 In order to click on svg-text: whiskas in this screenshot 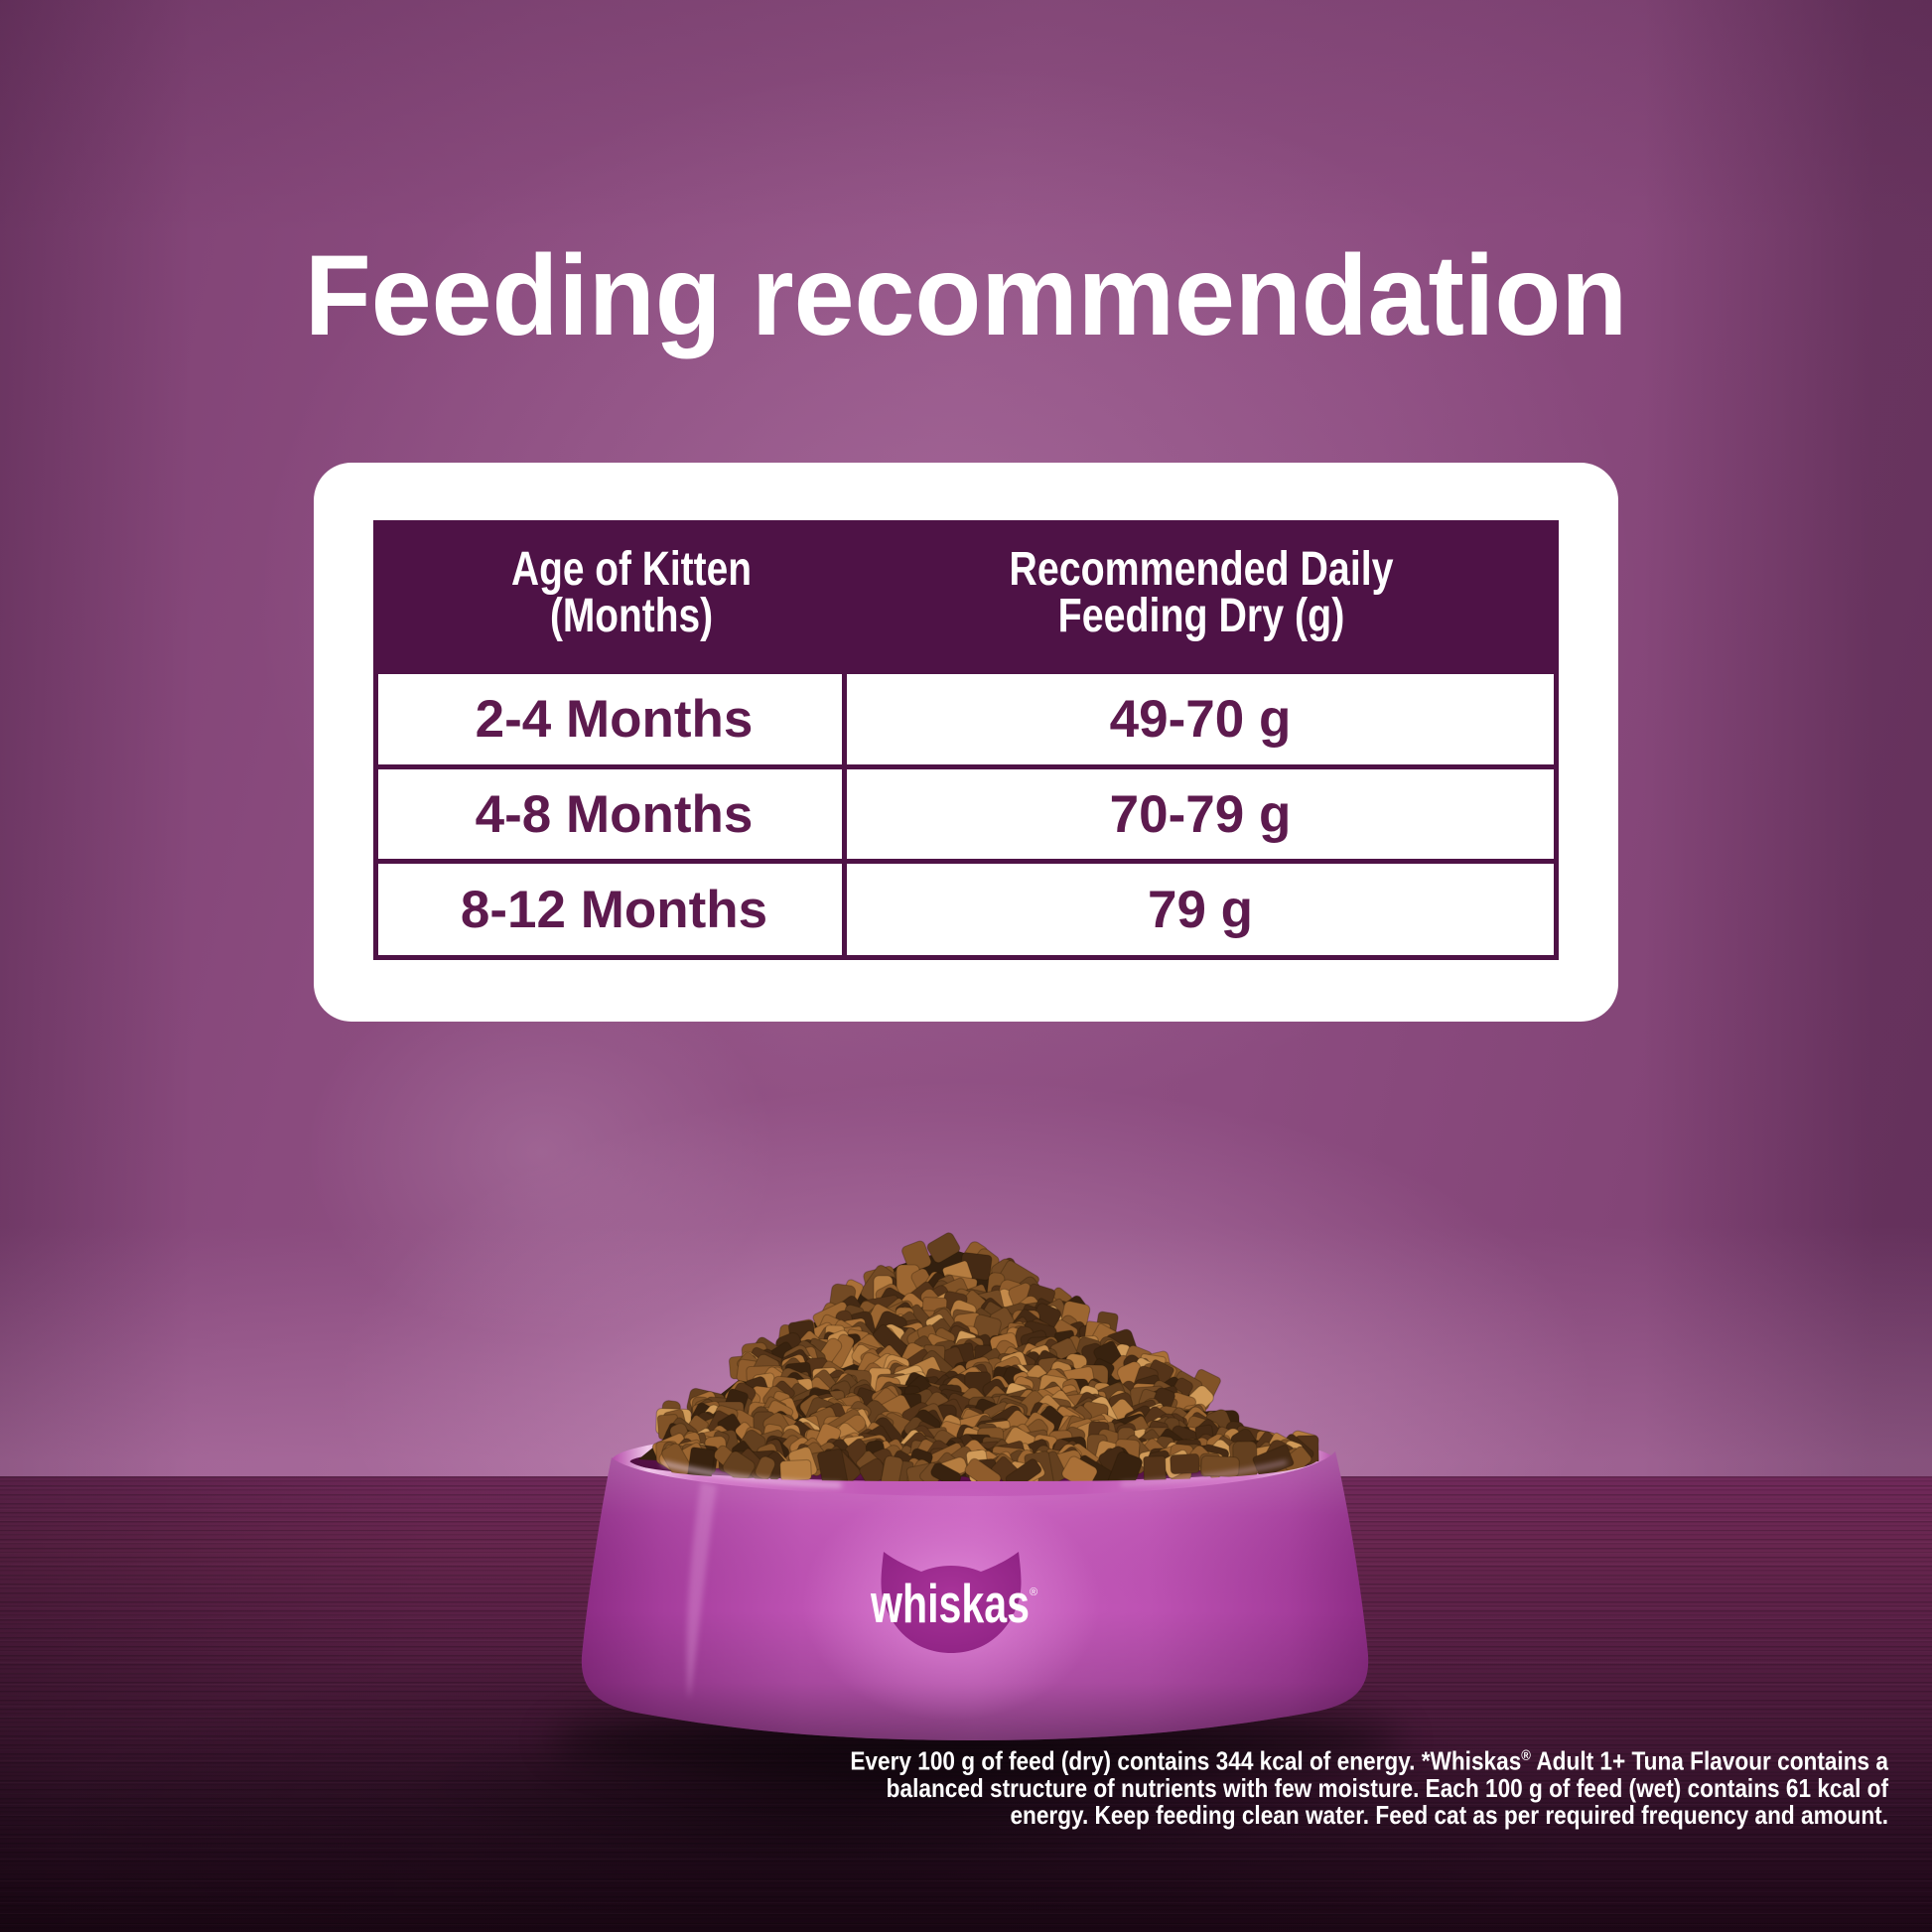, I will do `click(950, 1603)`.